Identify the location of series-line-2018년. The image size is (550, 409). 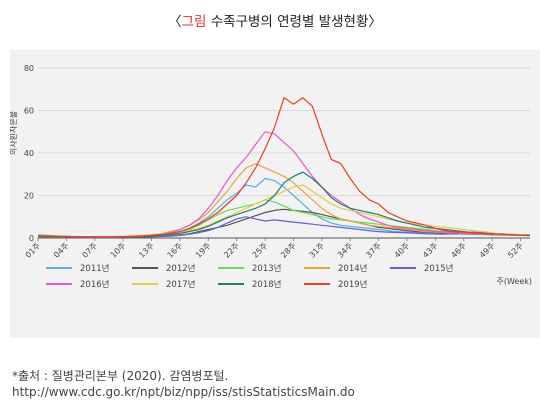
(284, 204).